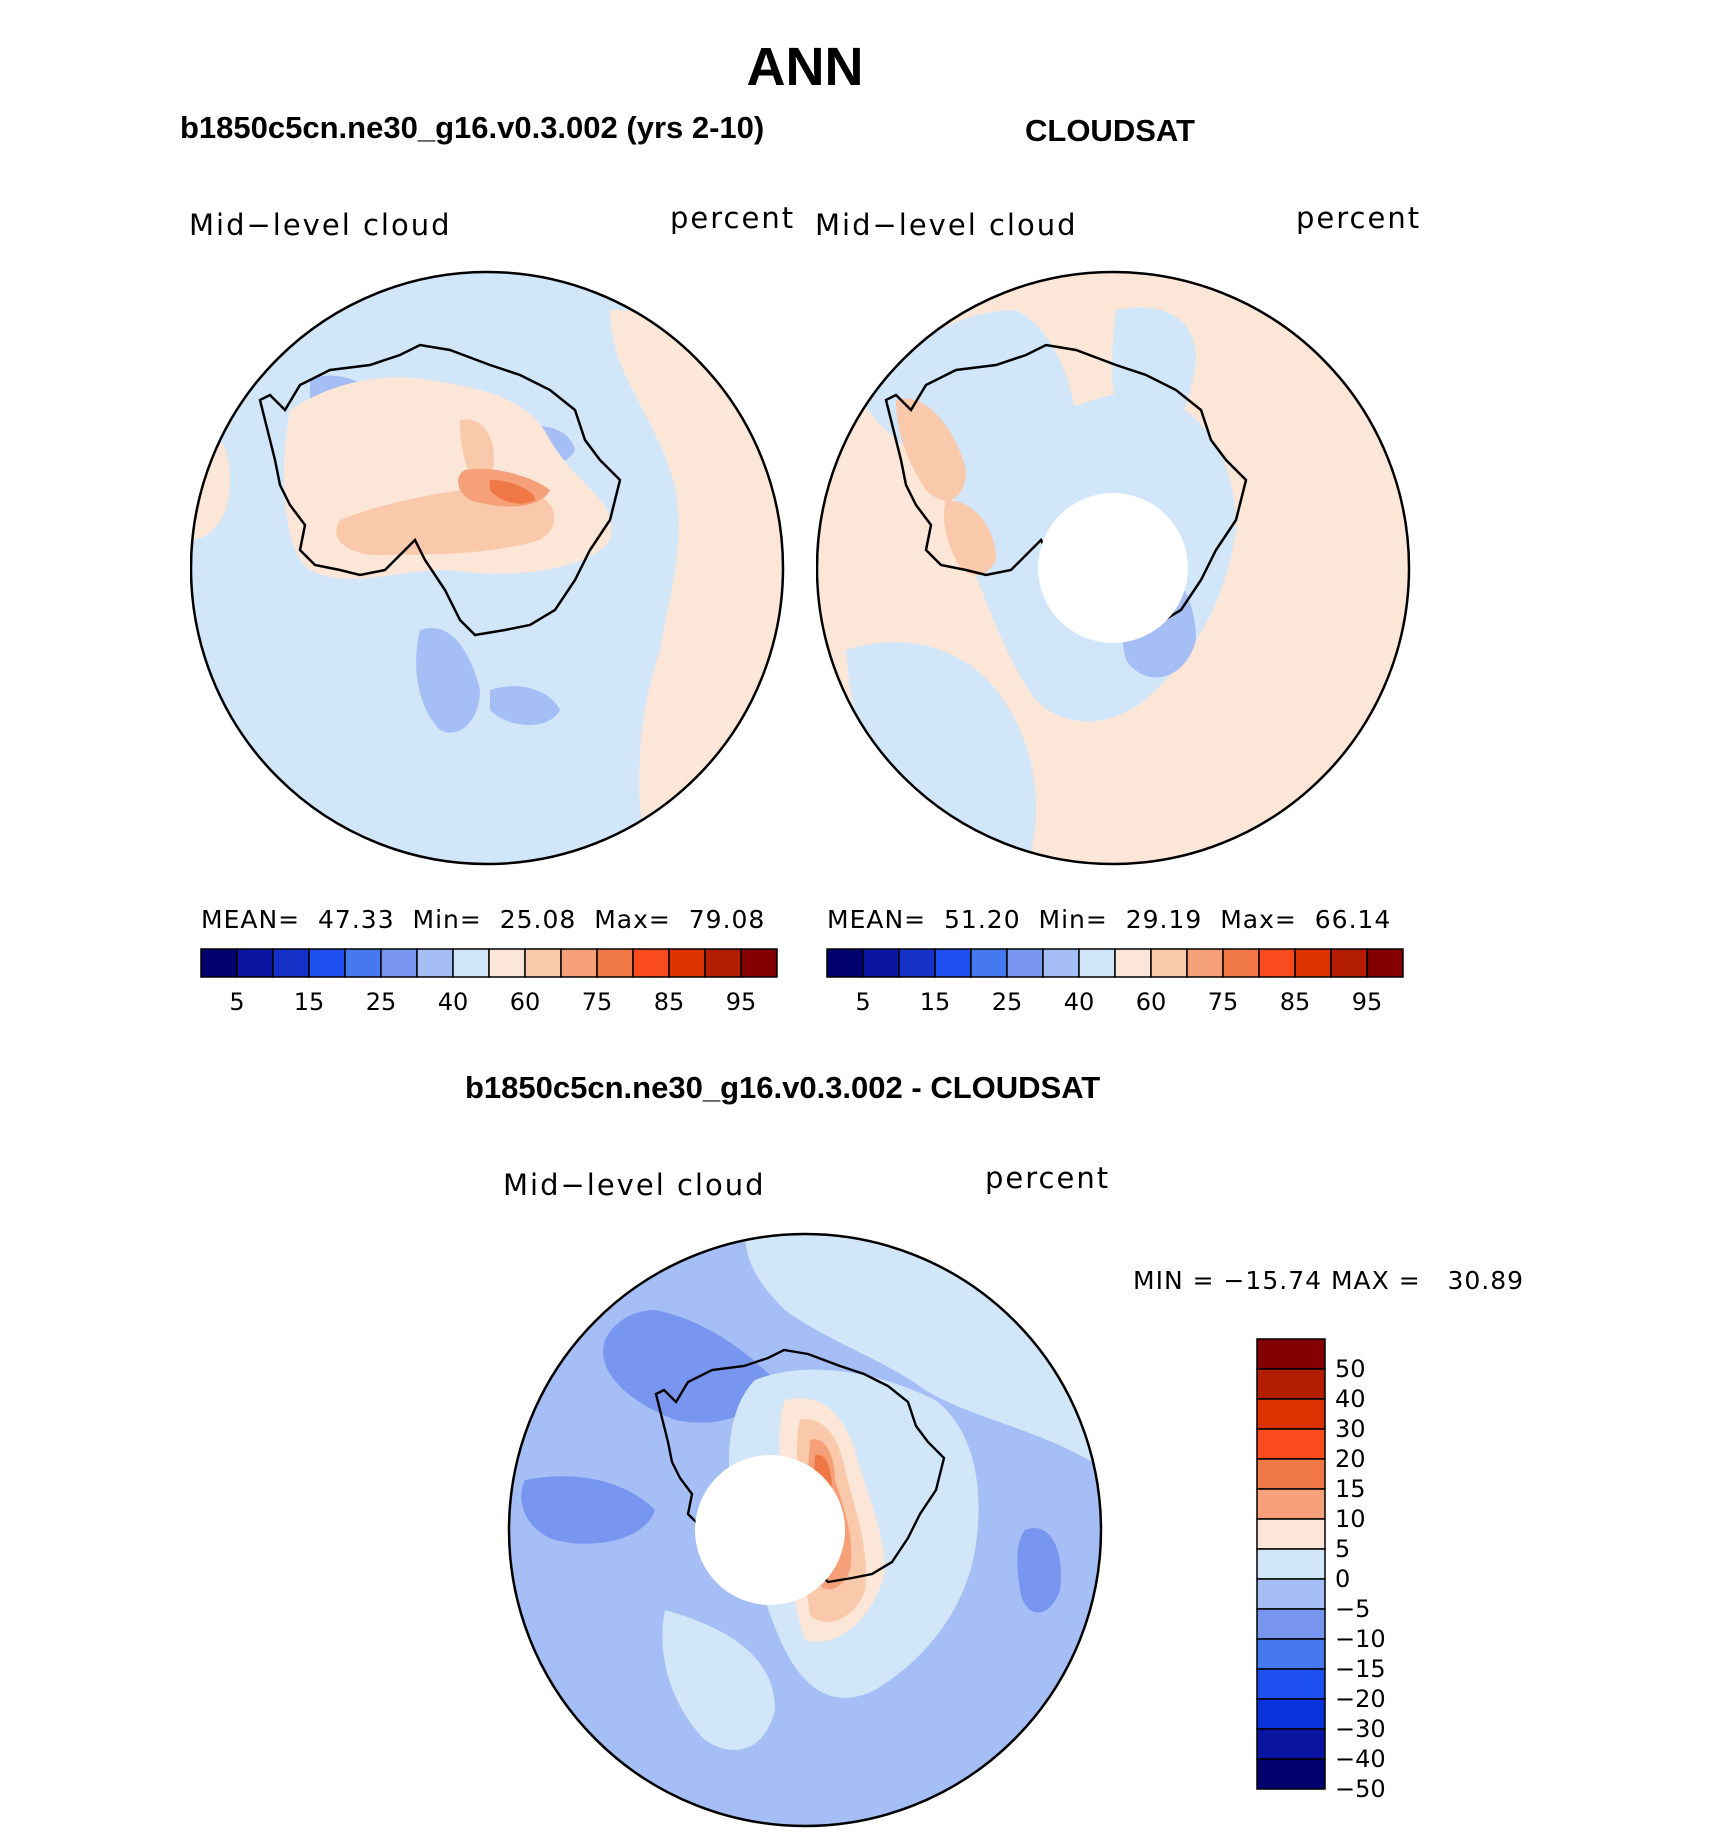 The image size is (1710, 1839). What do you see at coordinates (877, 919) in the screenshot?
I see `panel2-mean-label: MEAN=` at bounding box center [877, 919].